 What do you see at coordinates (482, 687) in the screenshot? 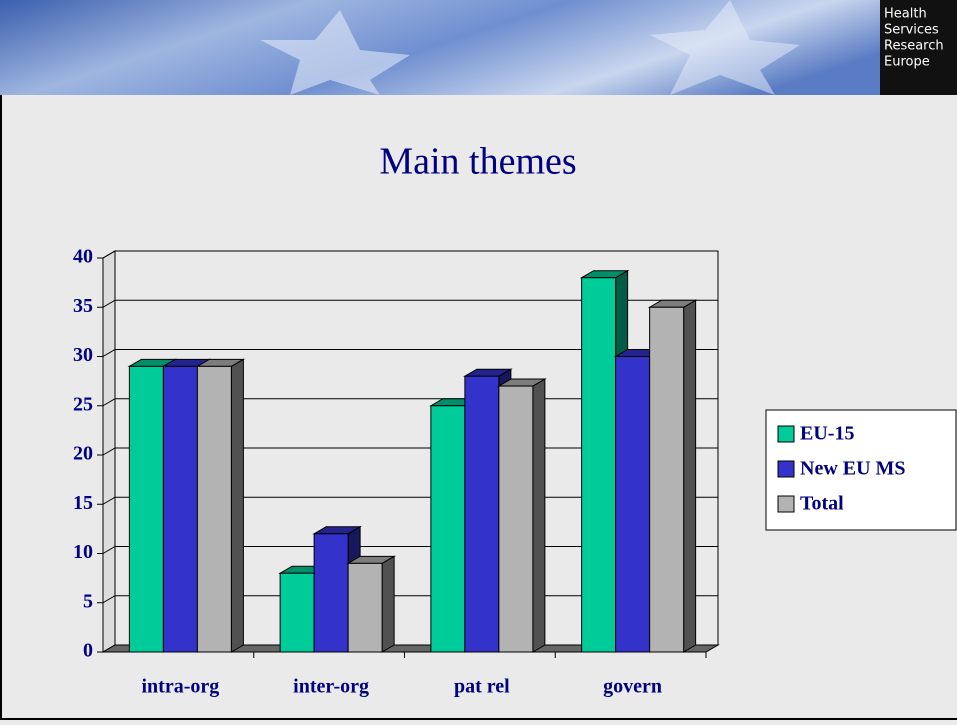
I see `x-tick-label: pat rel` at bounding box center [482, 687].